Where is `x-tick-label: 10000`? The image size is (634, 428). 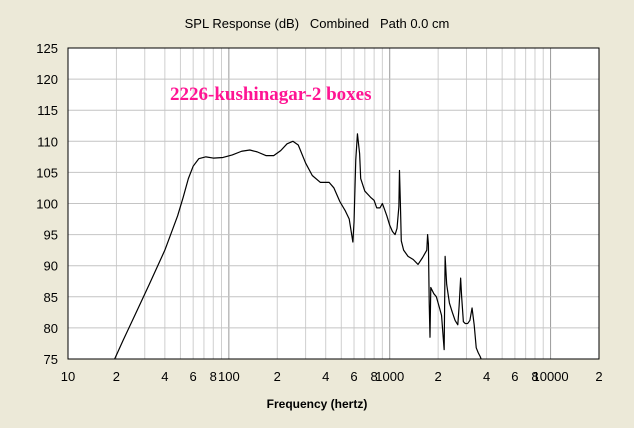
x-tick-label: 10000 is located at coordinates (550, 376).